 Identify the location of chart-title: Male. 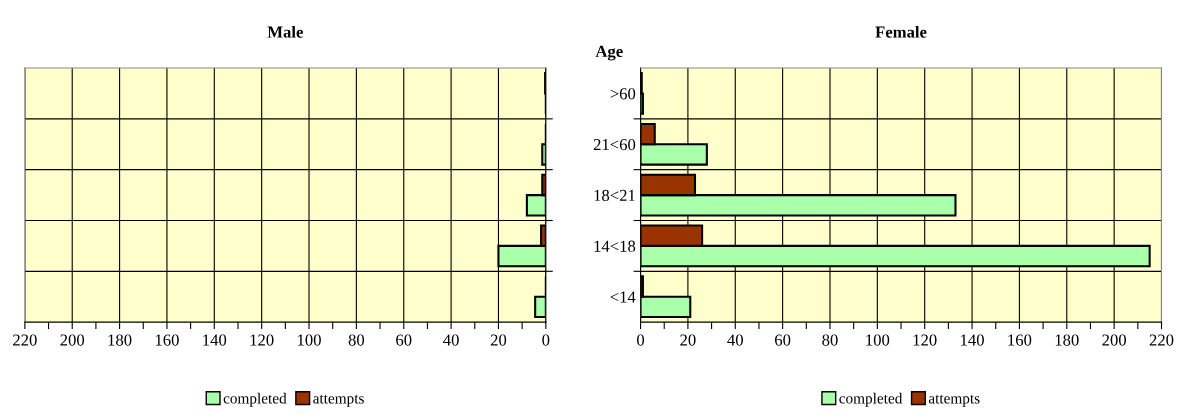
(285, 31).